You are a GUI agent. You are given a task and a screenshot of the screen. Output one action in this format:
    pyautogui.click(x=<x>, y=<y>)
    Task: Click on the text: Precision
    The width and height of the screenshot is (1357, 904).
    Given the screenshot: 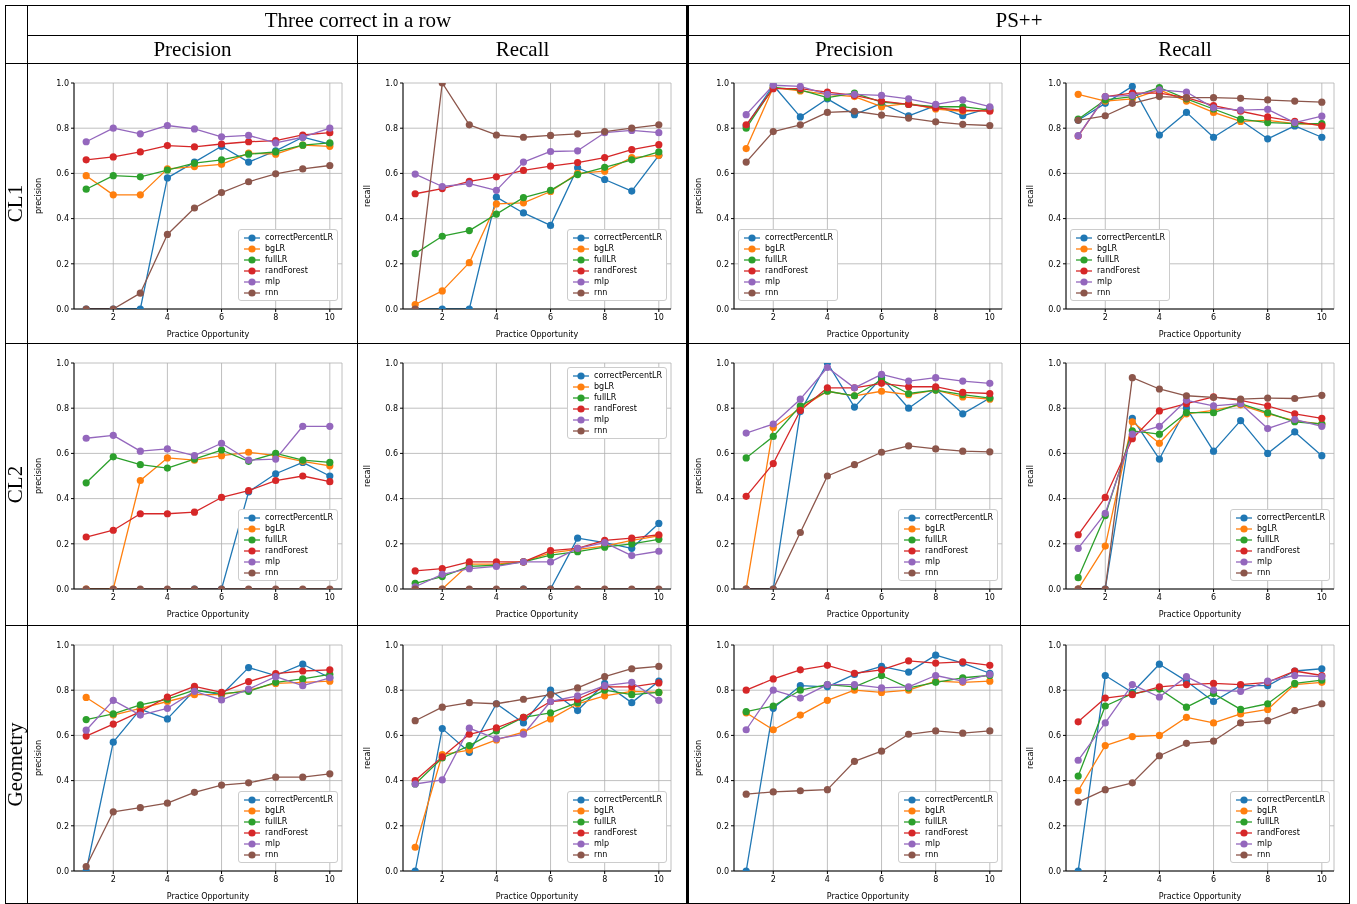 What is the action you would take?
    pyautogui.click(x=854, y=49)
    